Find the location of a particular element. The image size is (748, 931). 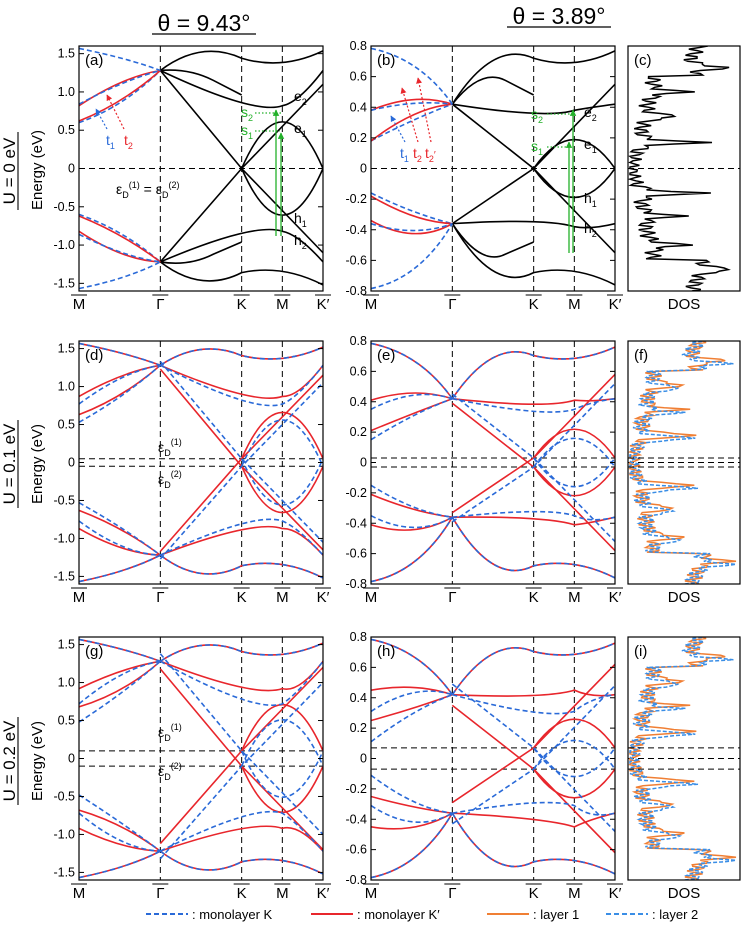

label-e2-a: e2 is located at coordinates (300, 97).